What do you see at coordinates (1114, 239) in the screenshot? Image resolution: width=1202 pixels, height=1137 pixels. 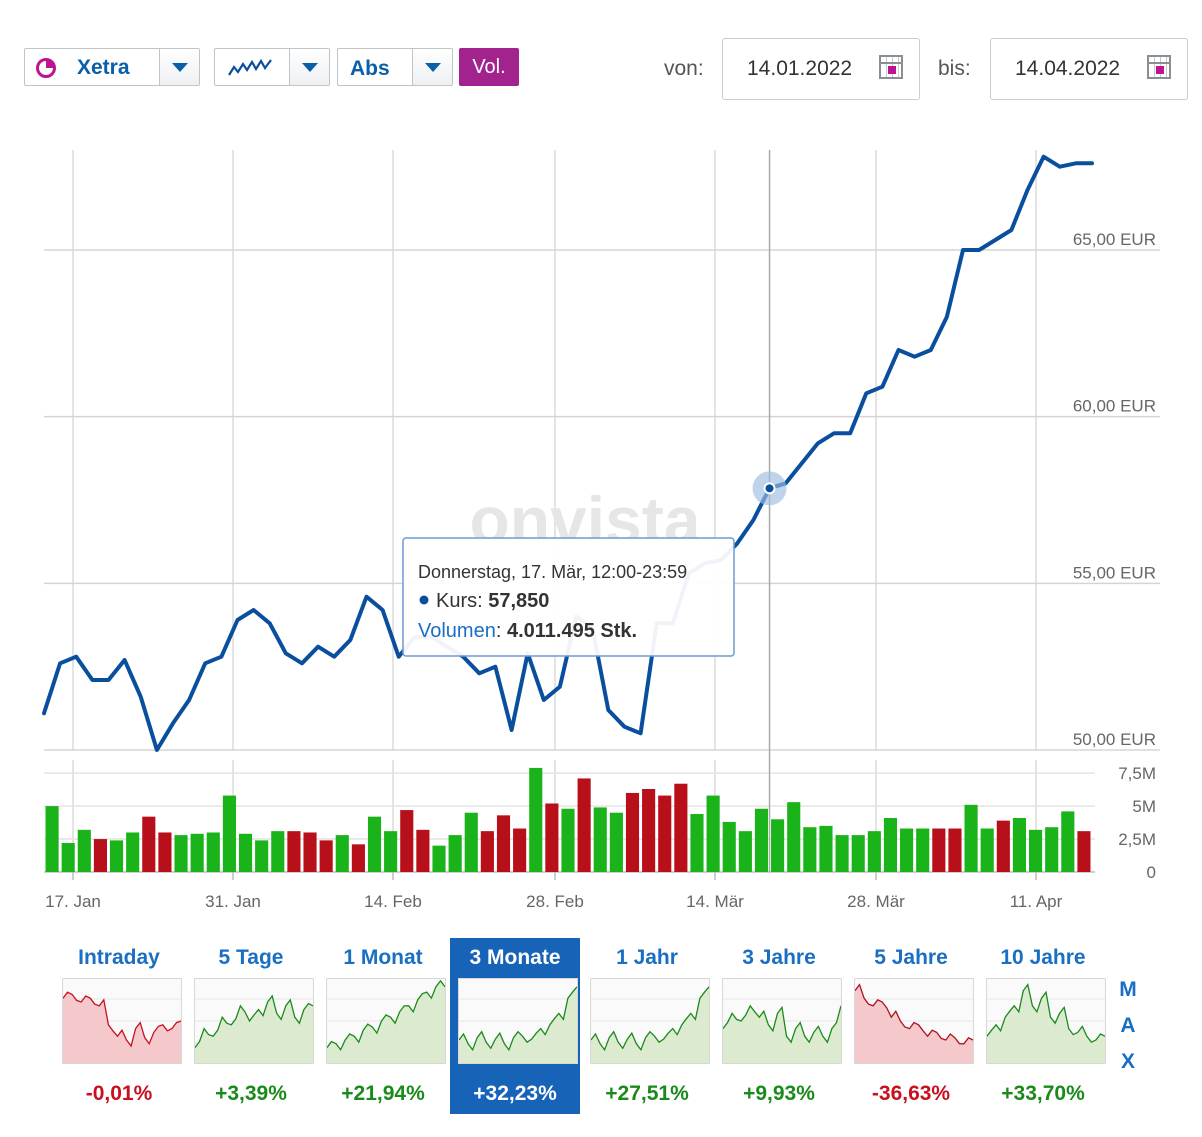 I see `y-tick-label: 65,00 EUR` at bounding box center [1114, 239].